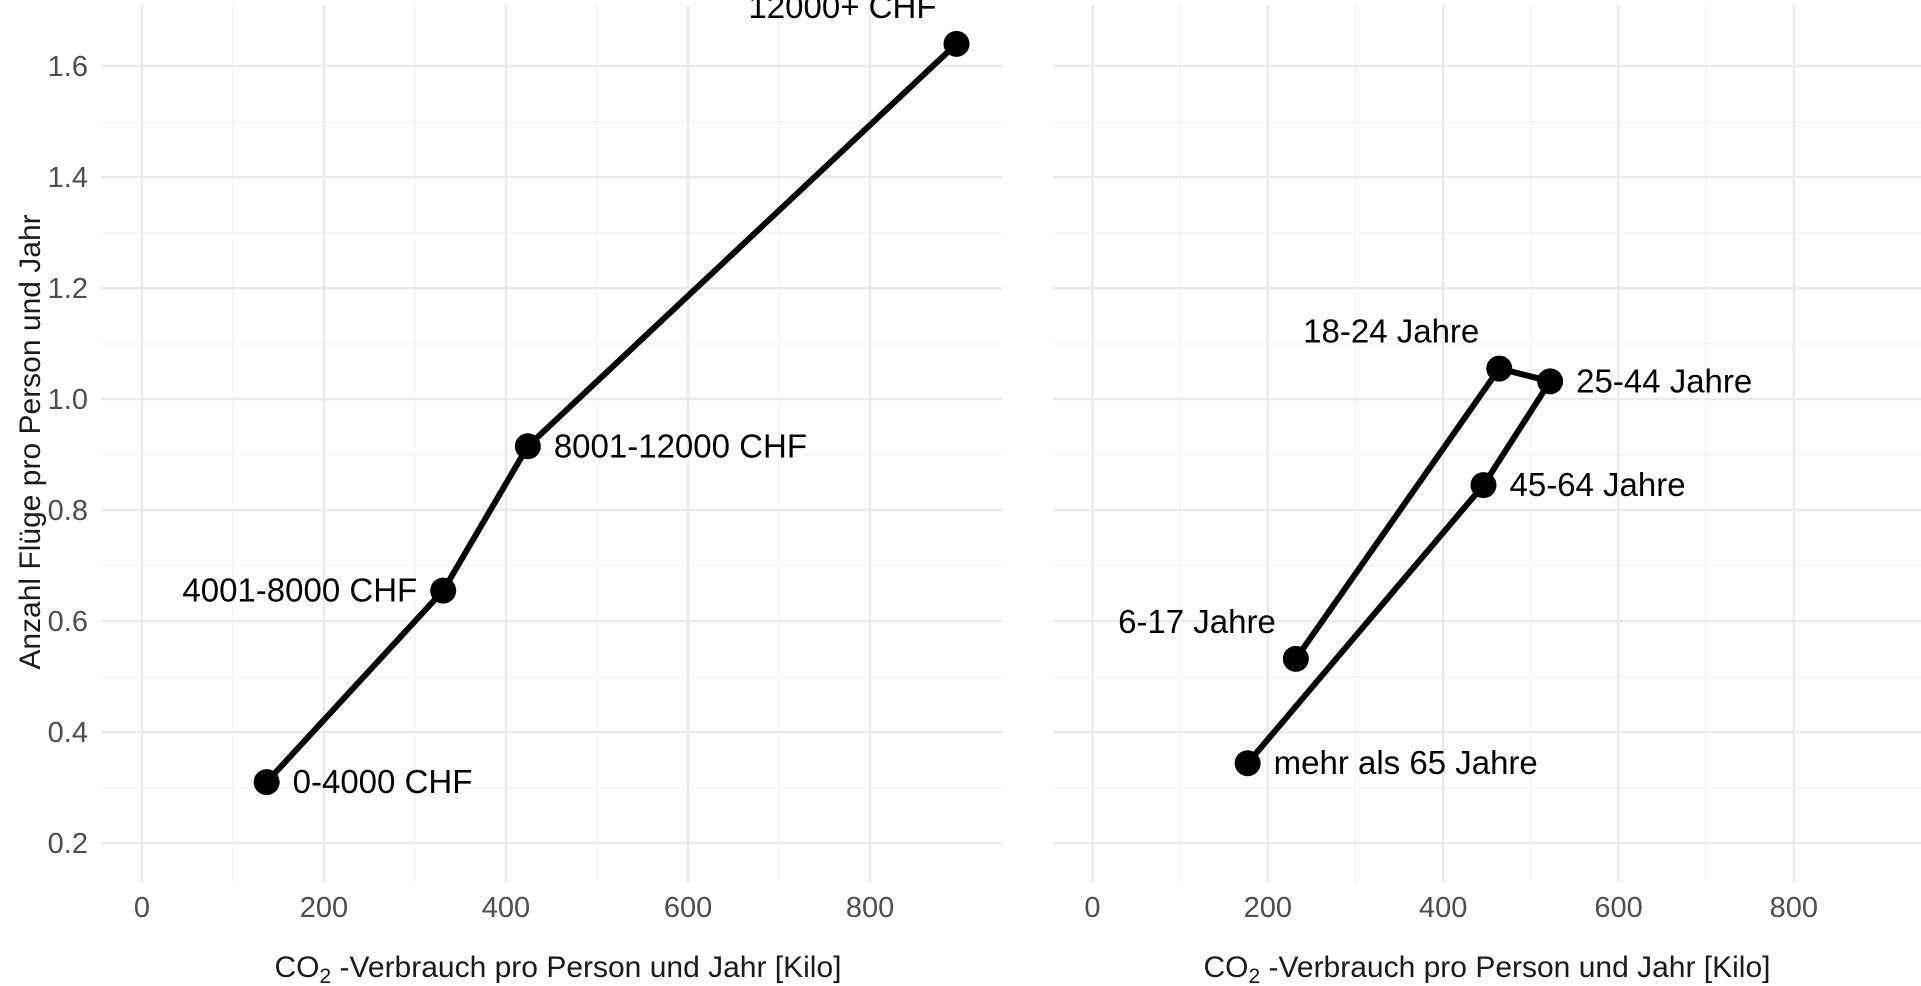 The width and height of the screenshot is (1921, 986). Describe the element at coordinates (68, 511) in the screenshot. I see `y-tick-label: 0.8` at that location.